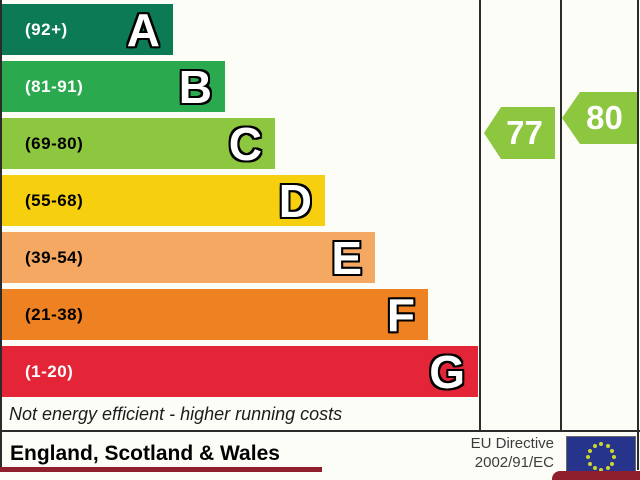 The width and height of the screenshot is (640, 480). I want to click on band-e-range-label: (39-54), so click(54, 257).